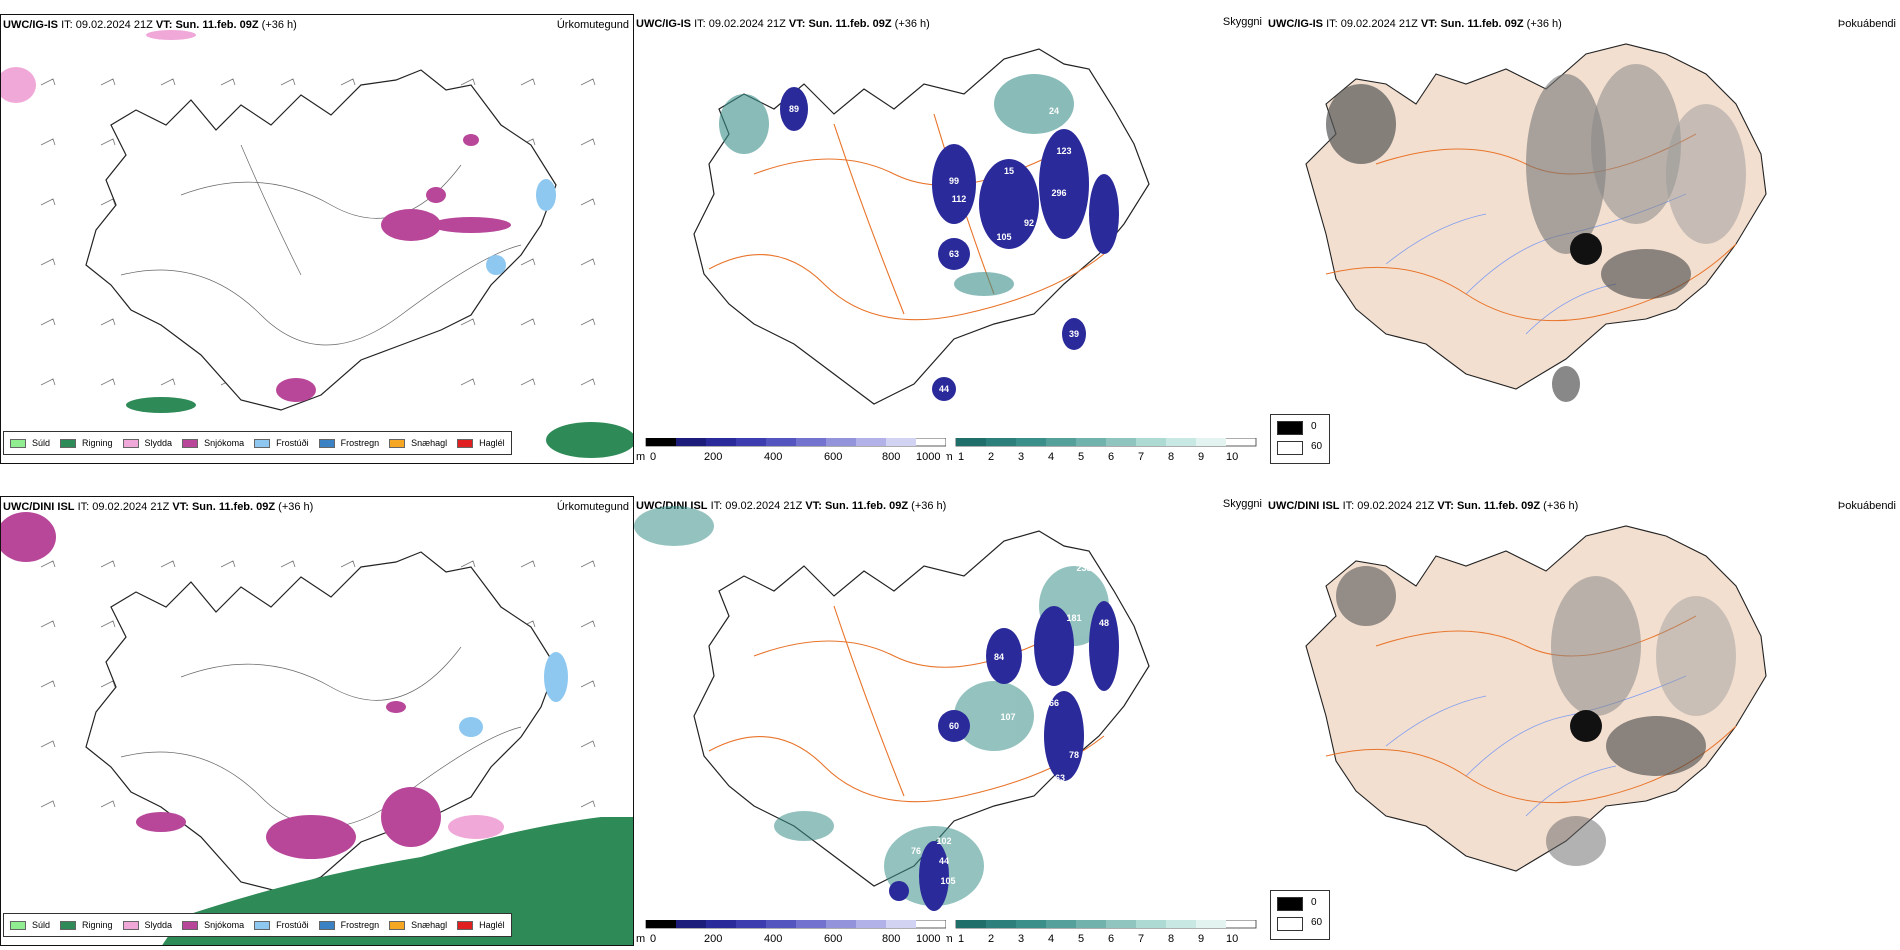  I want to click on value-label: 89, so click(794, 109).